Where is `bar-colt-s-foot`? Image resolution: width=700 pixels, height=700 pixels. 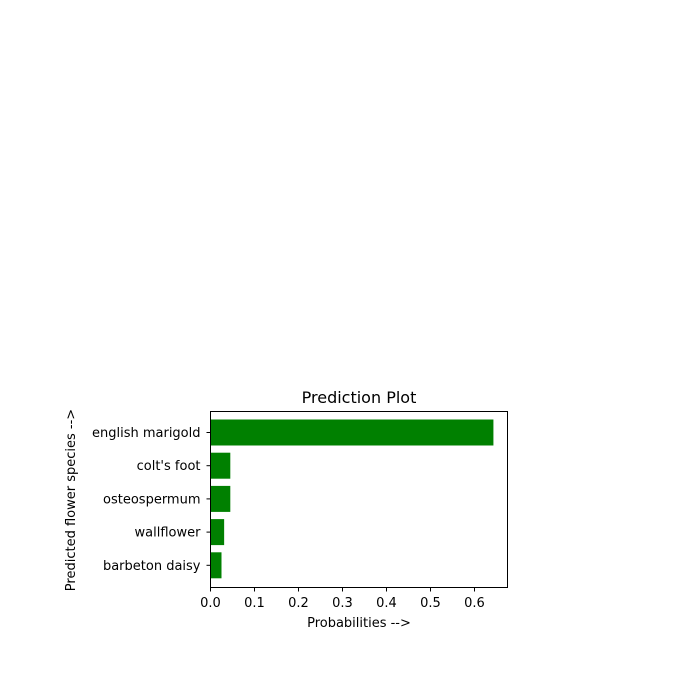 bar-colt-s-foot is located at coordinates (220, 465).